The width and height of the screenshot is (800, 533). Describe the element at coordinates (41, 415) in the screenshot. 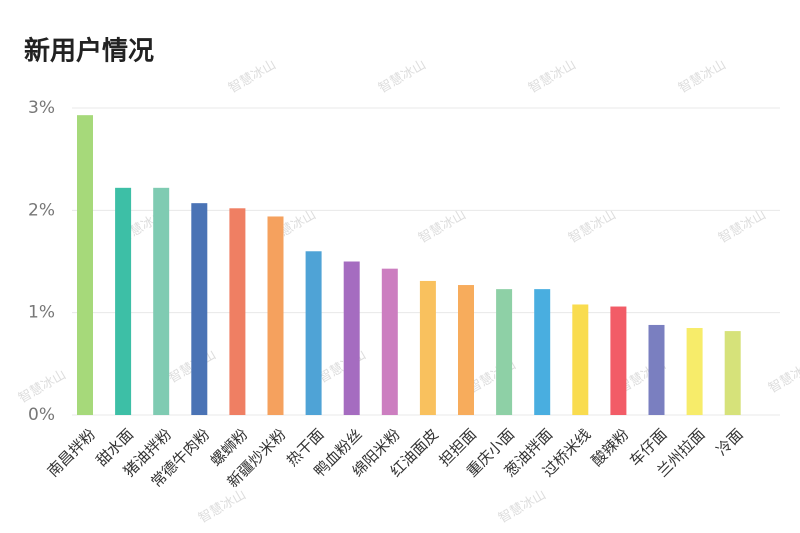

I see `y-tick-label: 0%` at that location.